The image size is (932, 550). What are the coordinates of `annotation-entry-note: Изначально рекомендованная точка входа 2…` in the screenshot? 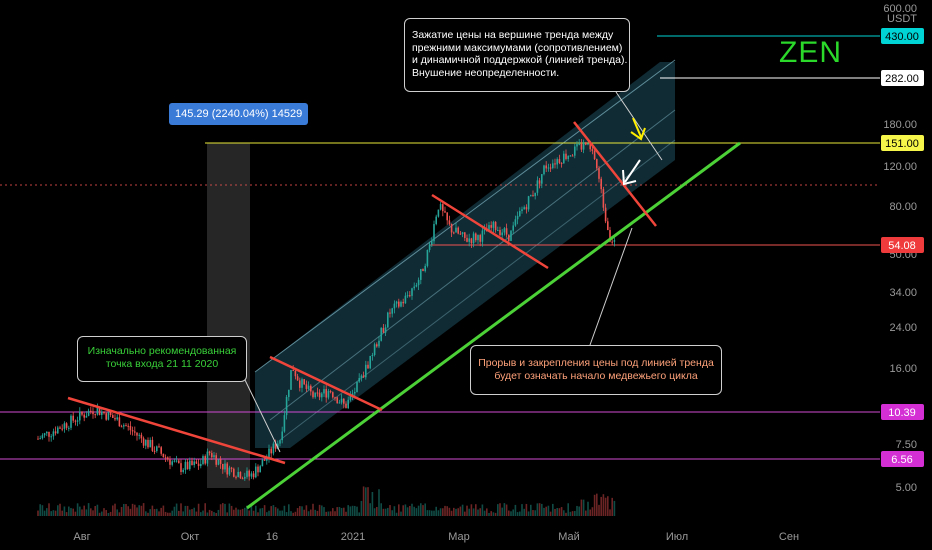 It's located at (162, 359).